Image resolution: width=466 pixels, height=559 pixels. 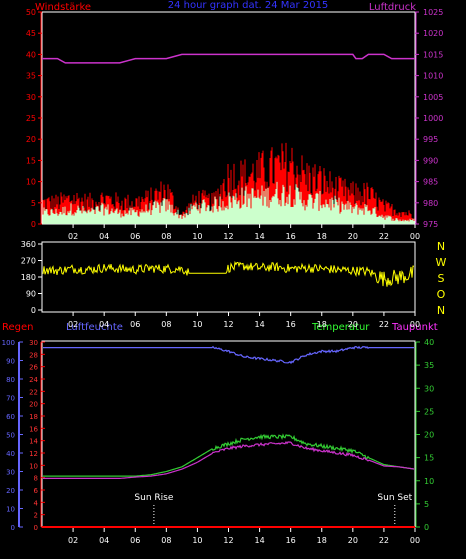 I want to click on climate-x-tick-label: 02, so click(x=73, y=540).